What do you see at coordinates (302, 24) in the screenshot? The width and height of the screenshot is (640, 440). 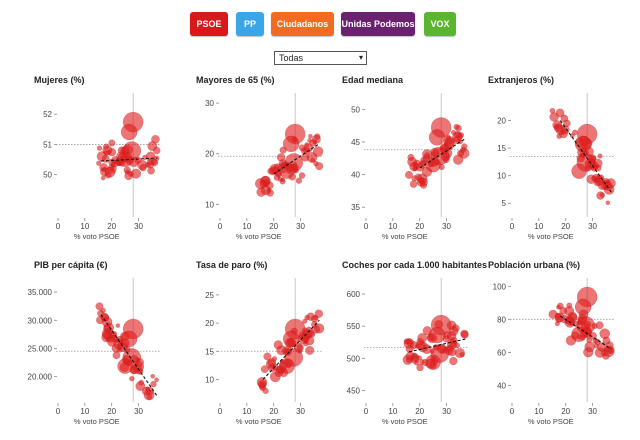 I see `party-button-ciudadanos: Ciudadanos` at bounding box center [302, 24].